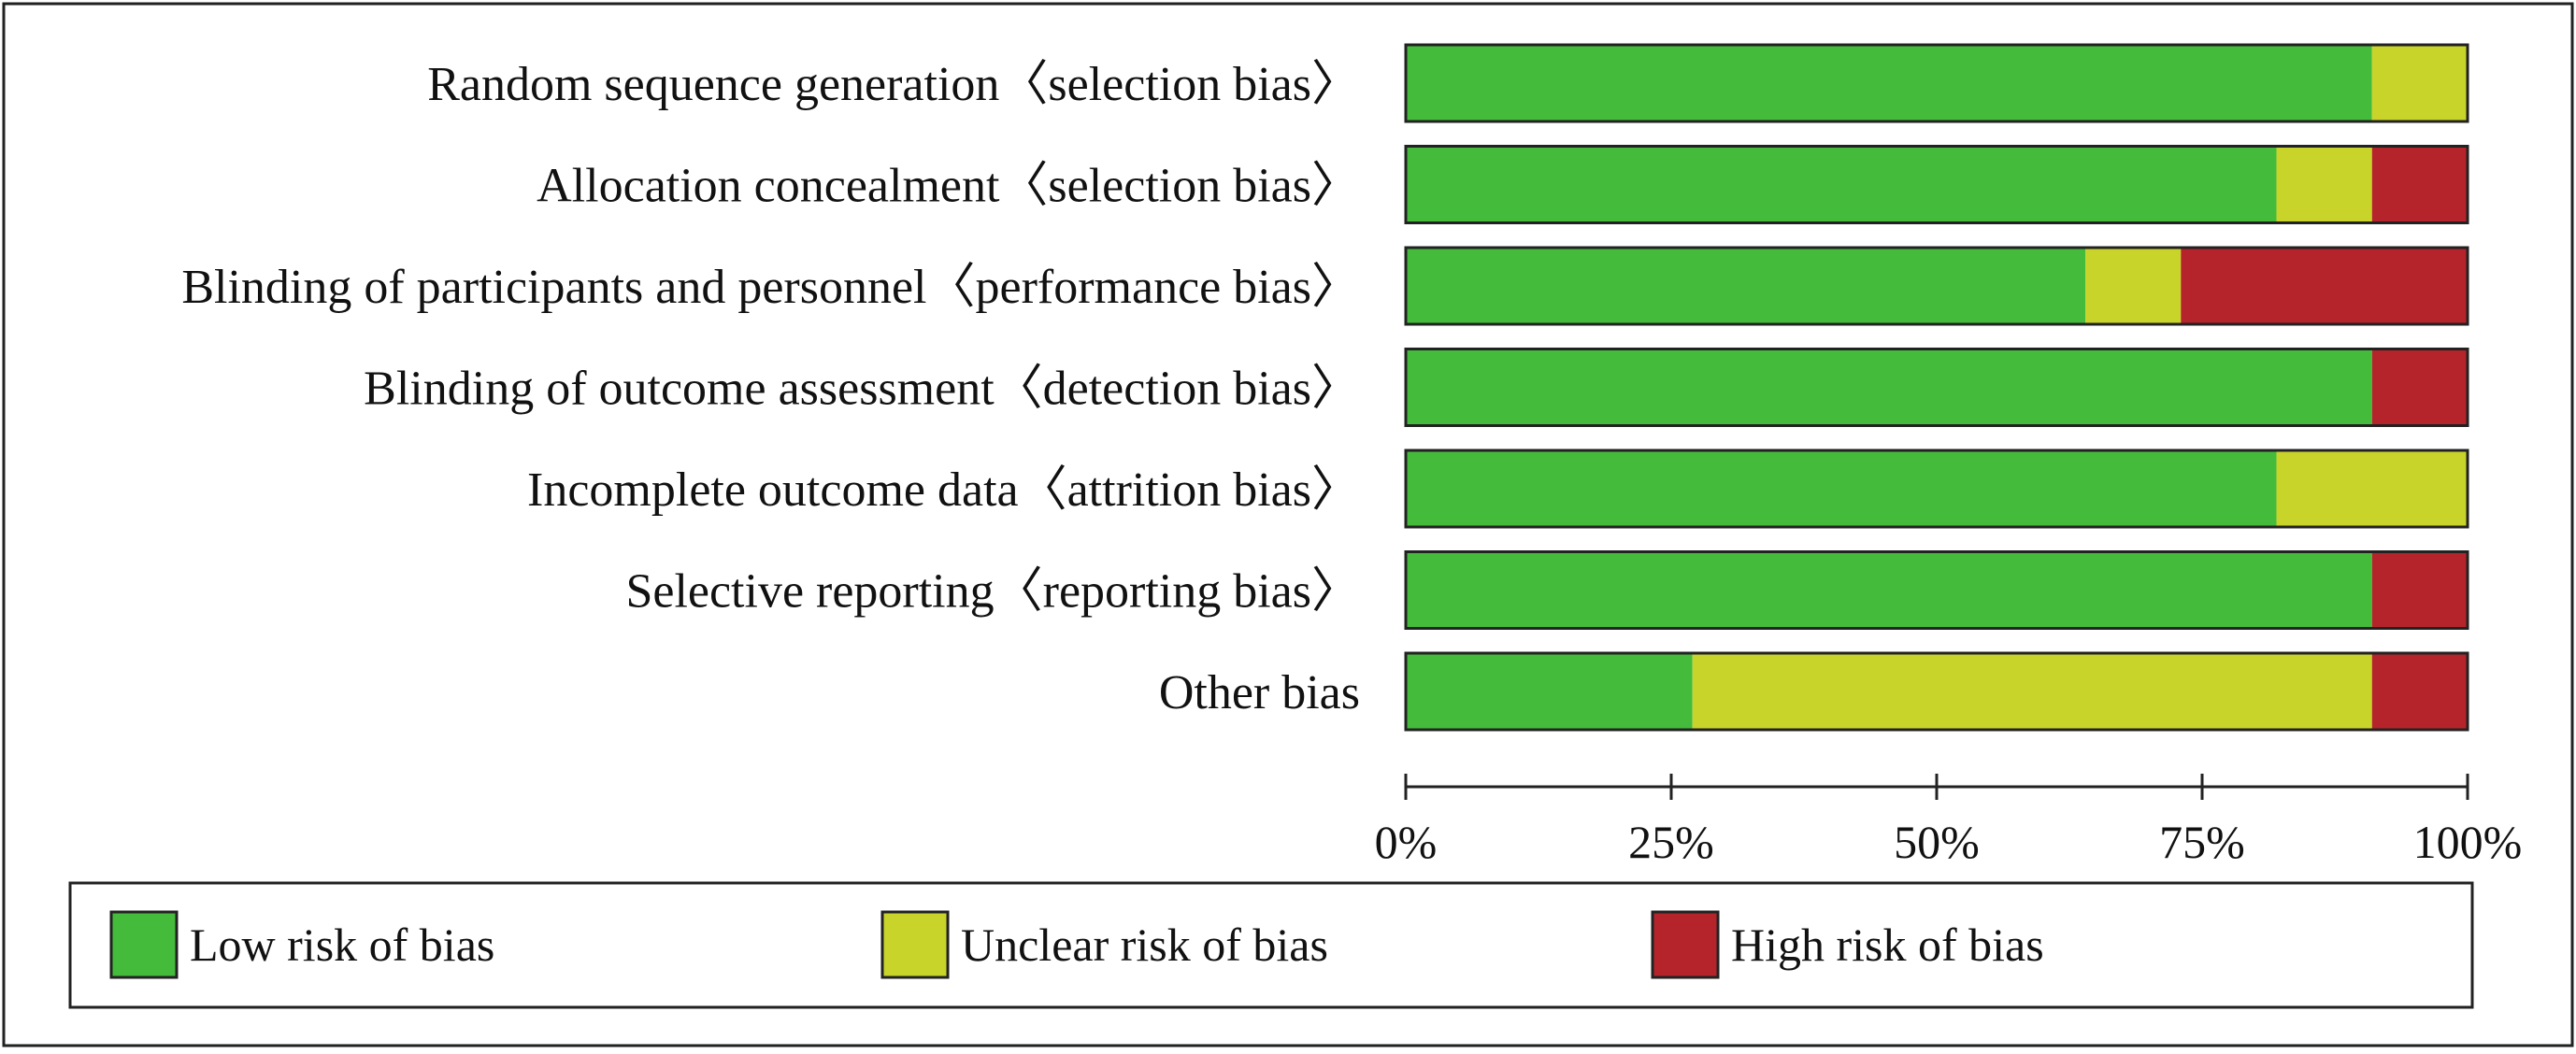 The width and height of the screenshot is (2576, 1054). I want to click on legend-box, so click(1271, 945).